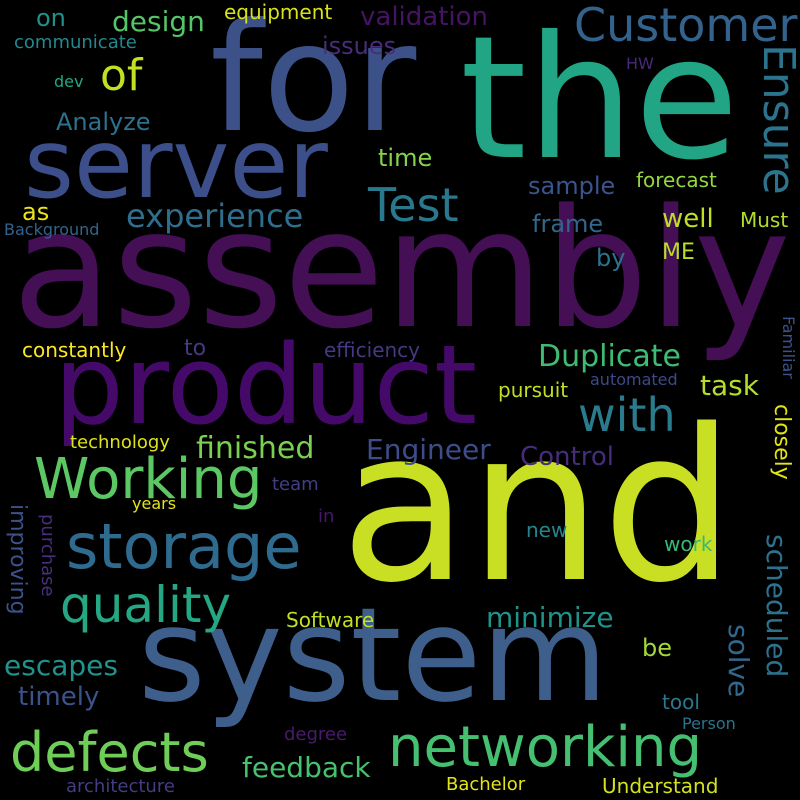 The height and width of the screenshot is (800, 800). Describe the element at coordinates (154, 503) in the screenshot. I see `word-years: years` at that location.